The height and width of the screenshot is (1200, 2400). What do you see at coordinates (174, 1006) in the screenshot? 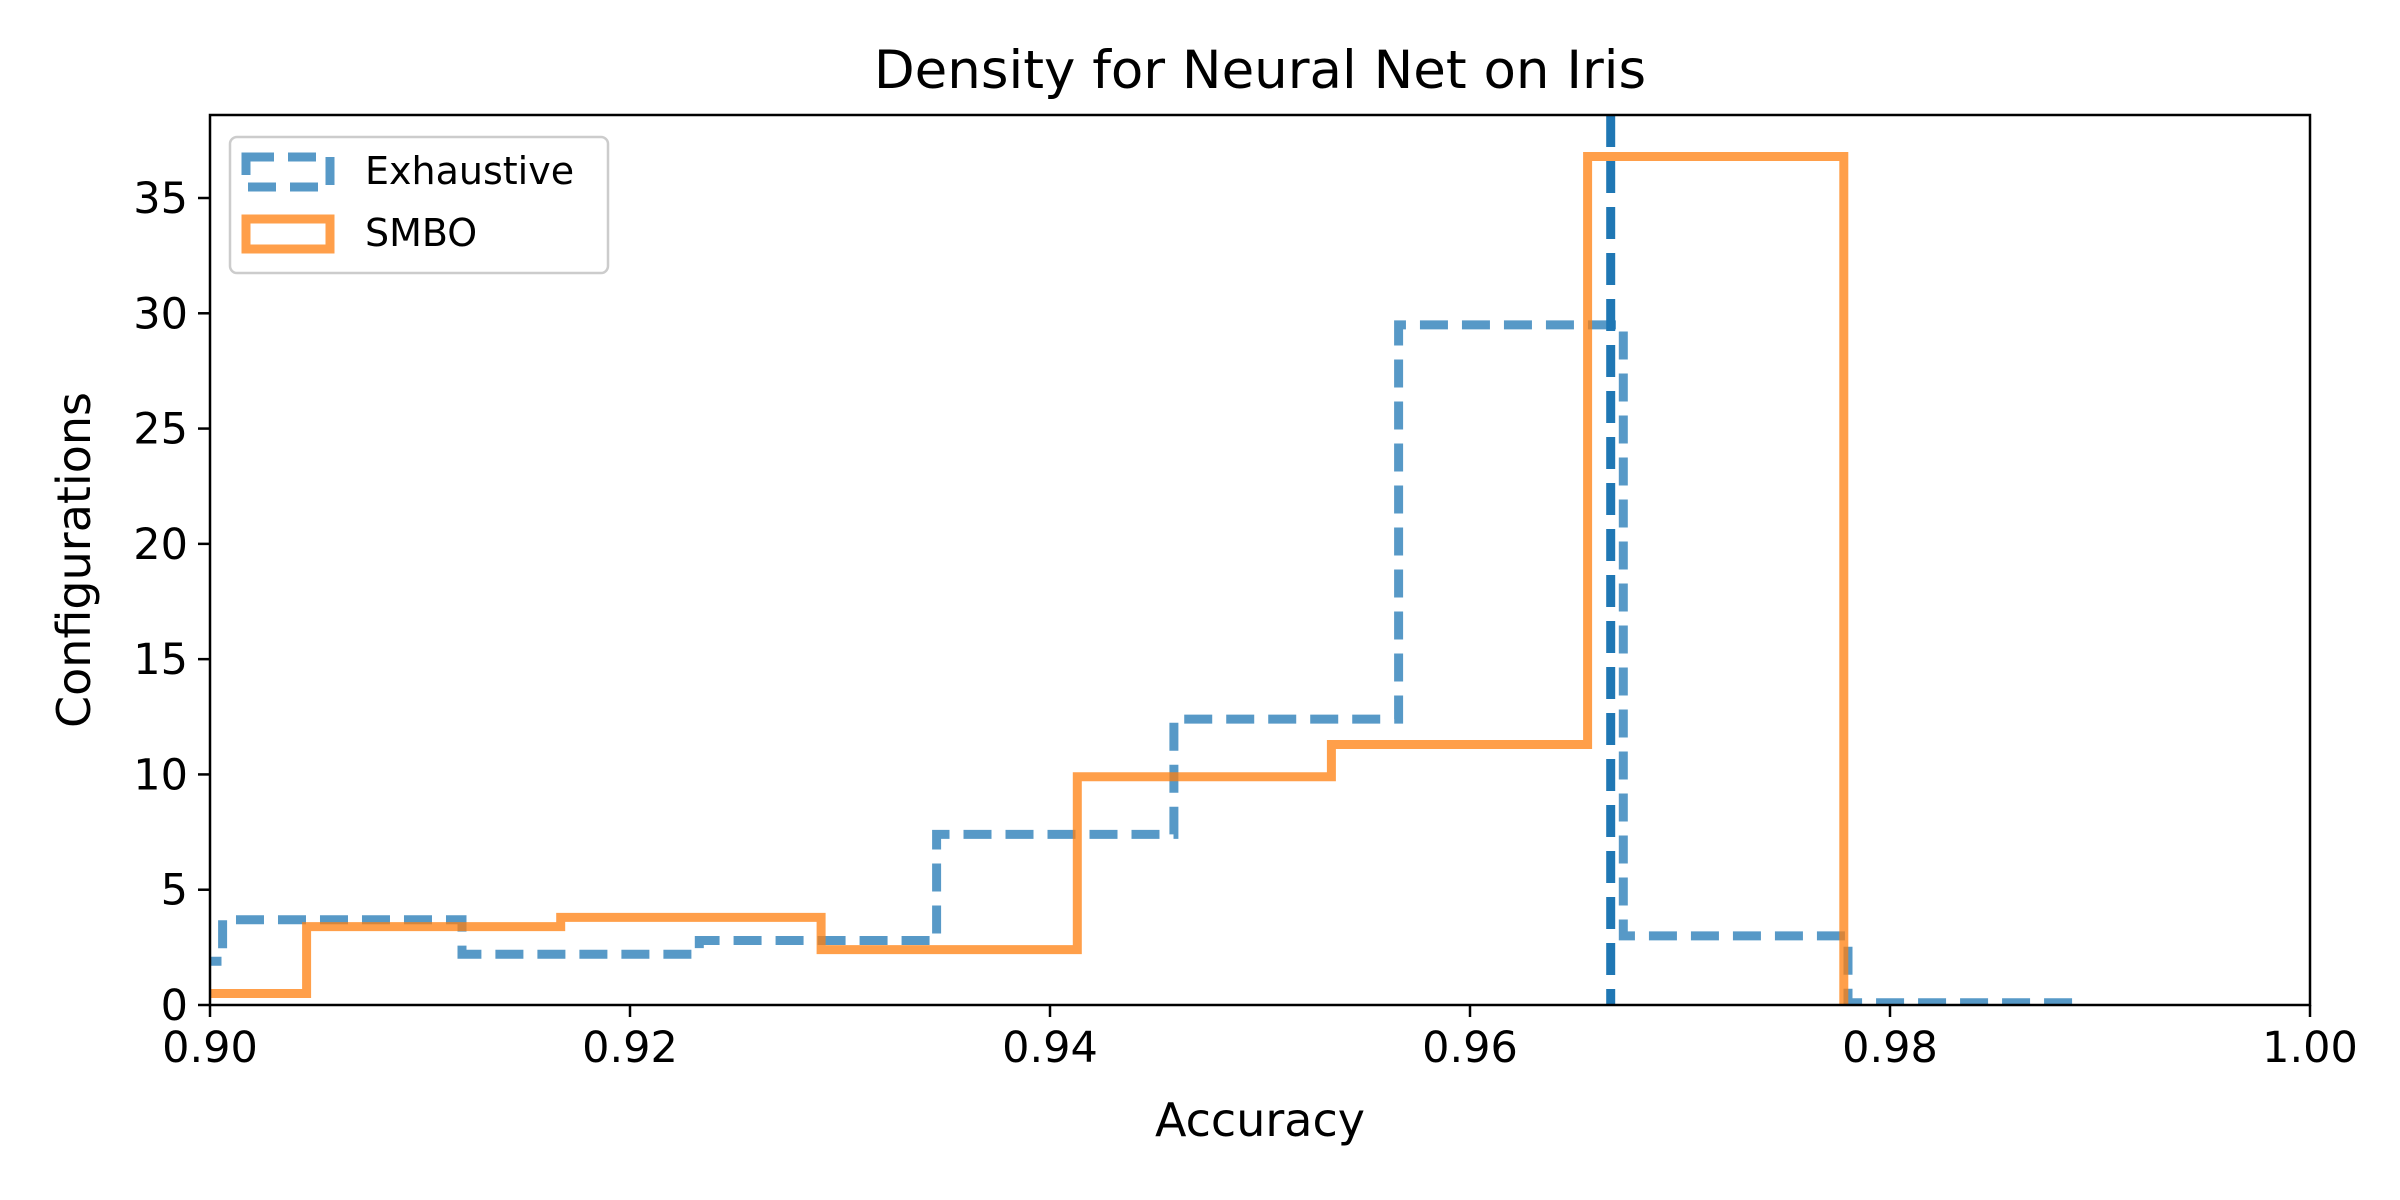
I see `y-tick-label: 0` at bounding box center [174, 1006].